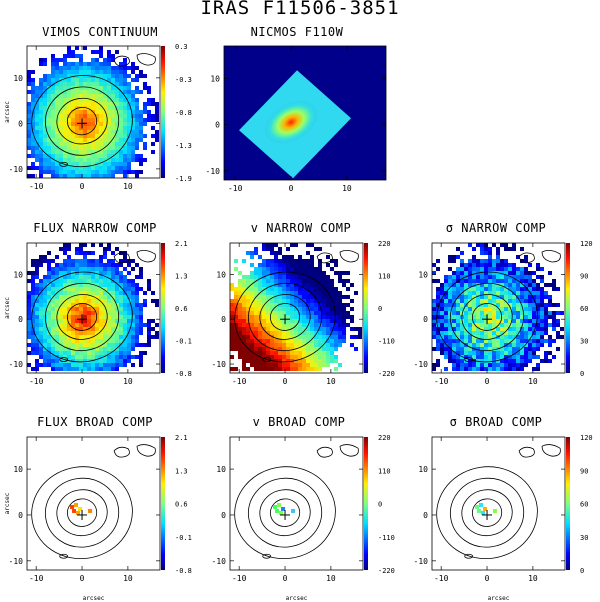 This screenshot has width=600, height=602. I want to click on panel-frame, so click(498, 503).